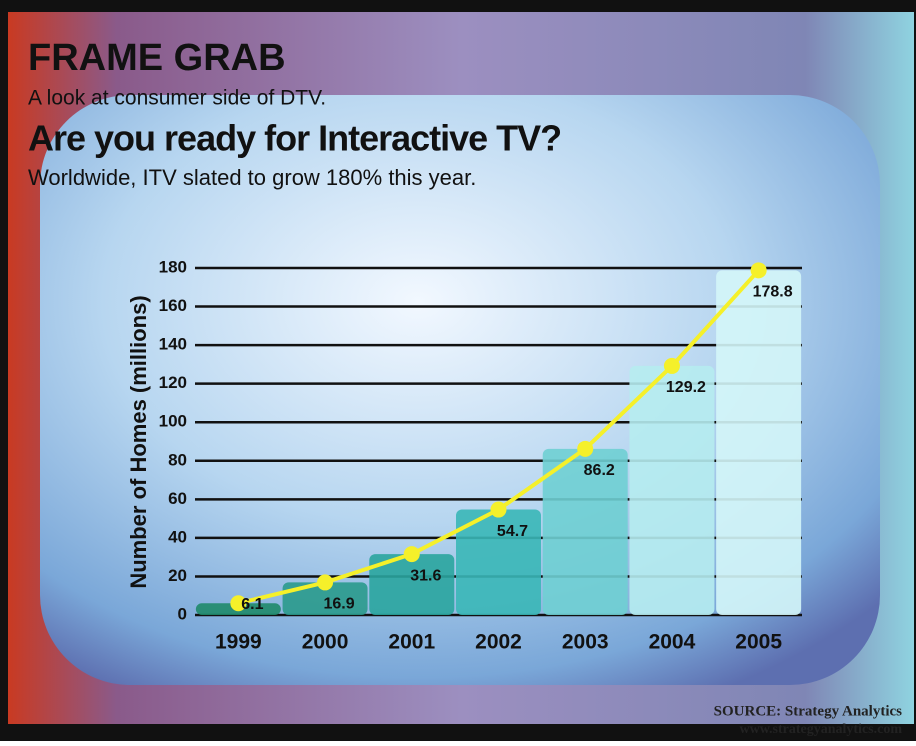  What do you see at coordinates (599, 470) in the screenshot?
I see `value-label: 86.2` at bounding box center [599, 470].